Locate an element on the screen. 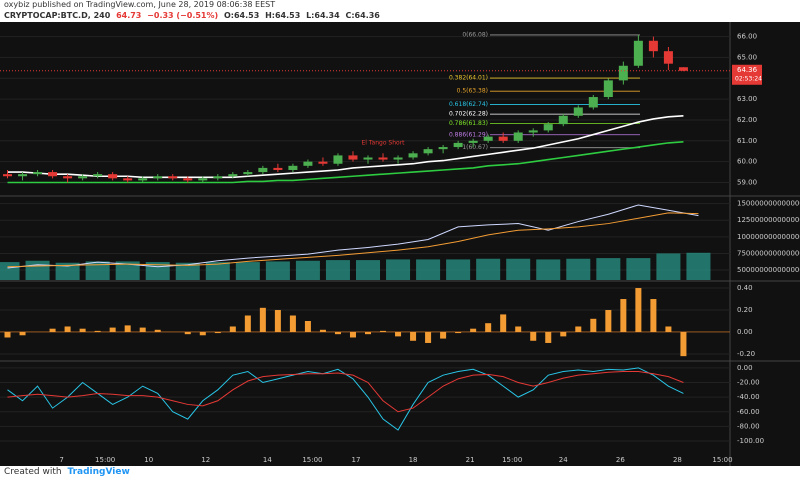 The width and height of the screenshot is (800, 482). countdown: 02:53:24 is located at coordinates (748, 78).